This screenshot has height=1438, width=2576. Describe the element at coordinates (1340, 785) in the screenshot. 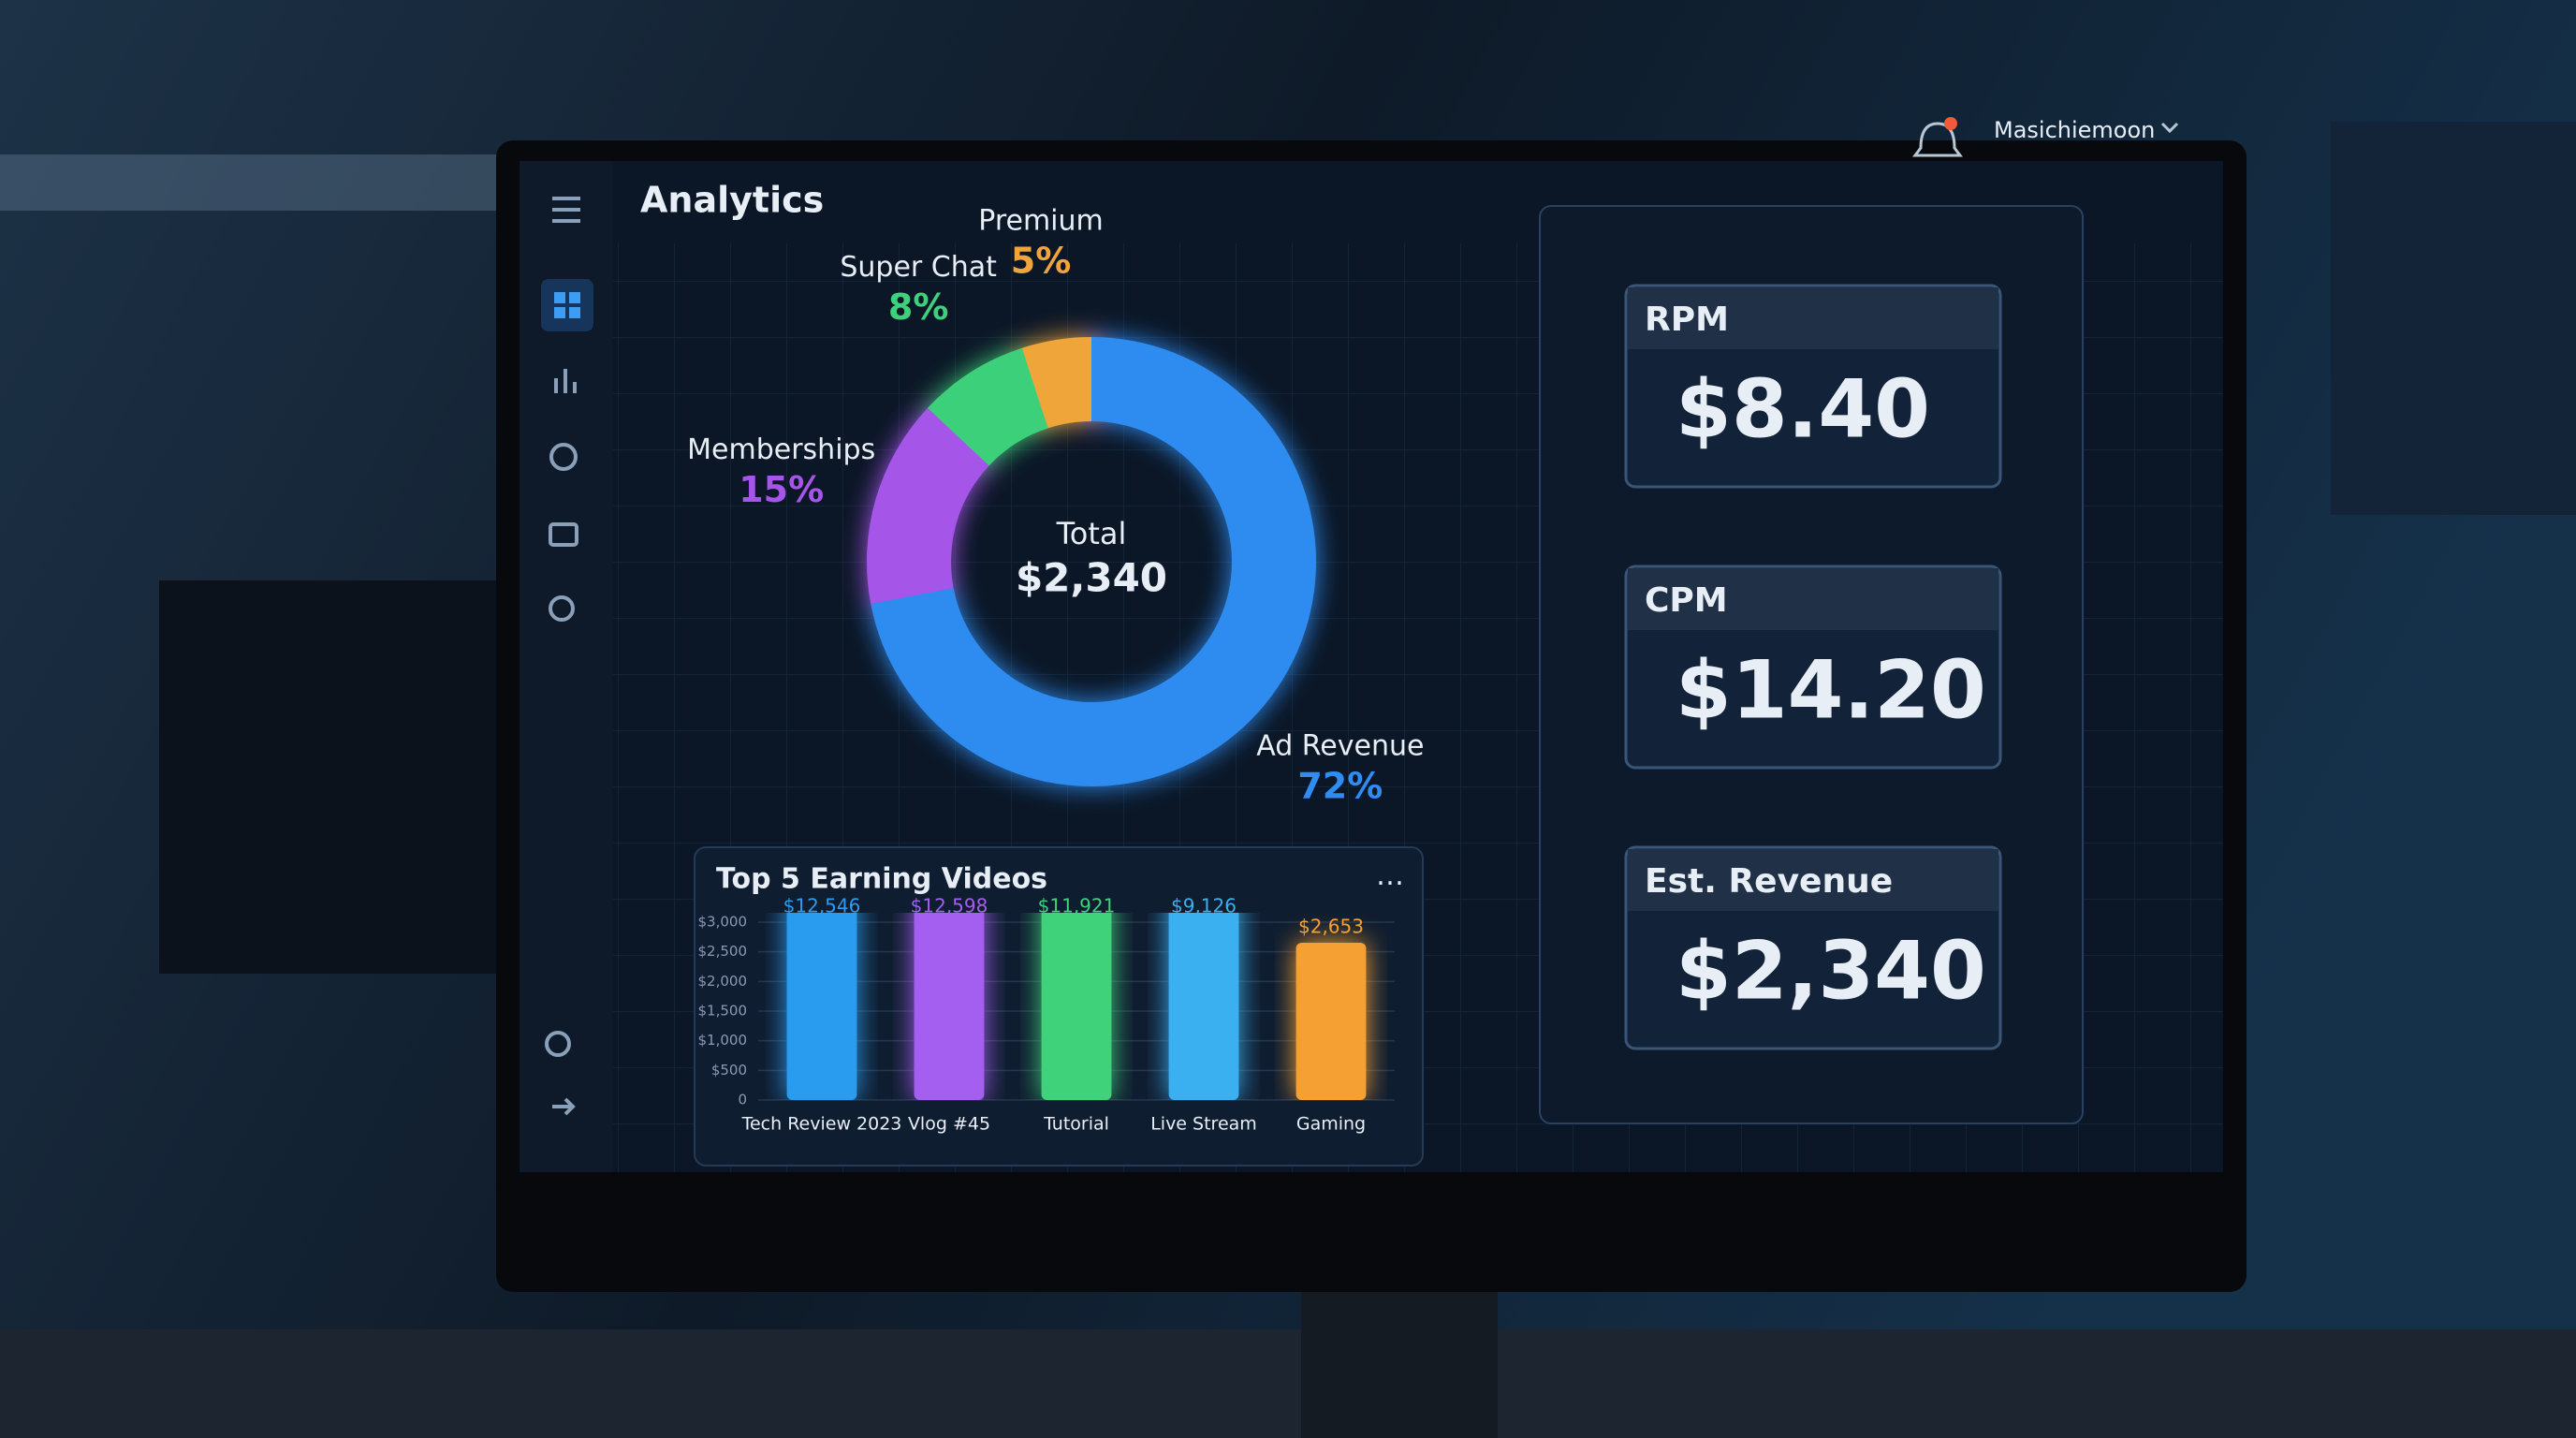

I see `segment-value-label: 72%` at that location.